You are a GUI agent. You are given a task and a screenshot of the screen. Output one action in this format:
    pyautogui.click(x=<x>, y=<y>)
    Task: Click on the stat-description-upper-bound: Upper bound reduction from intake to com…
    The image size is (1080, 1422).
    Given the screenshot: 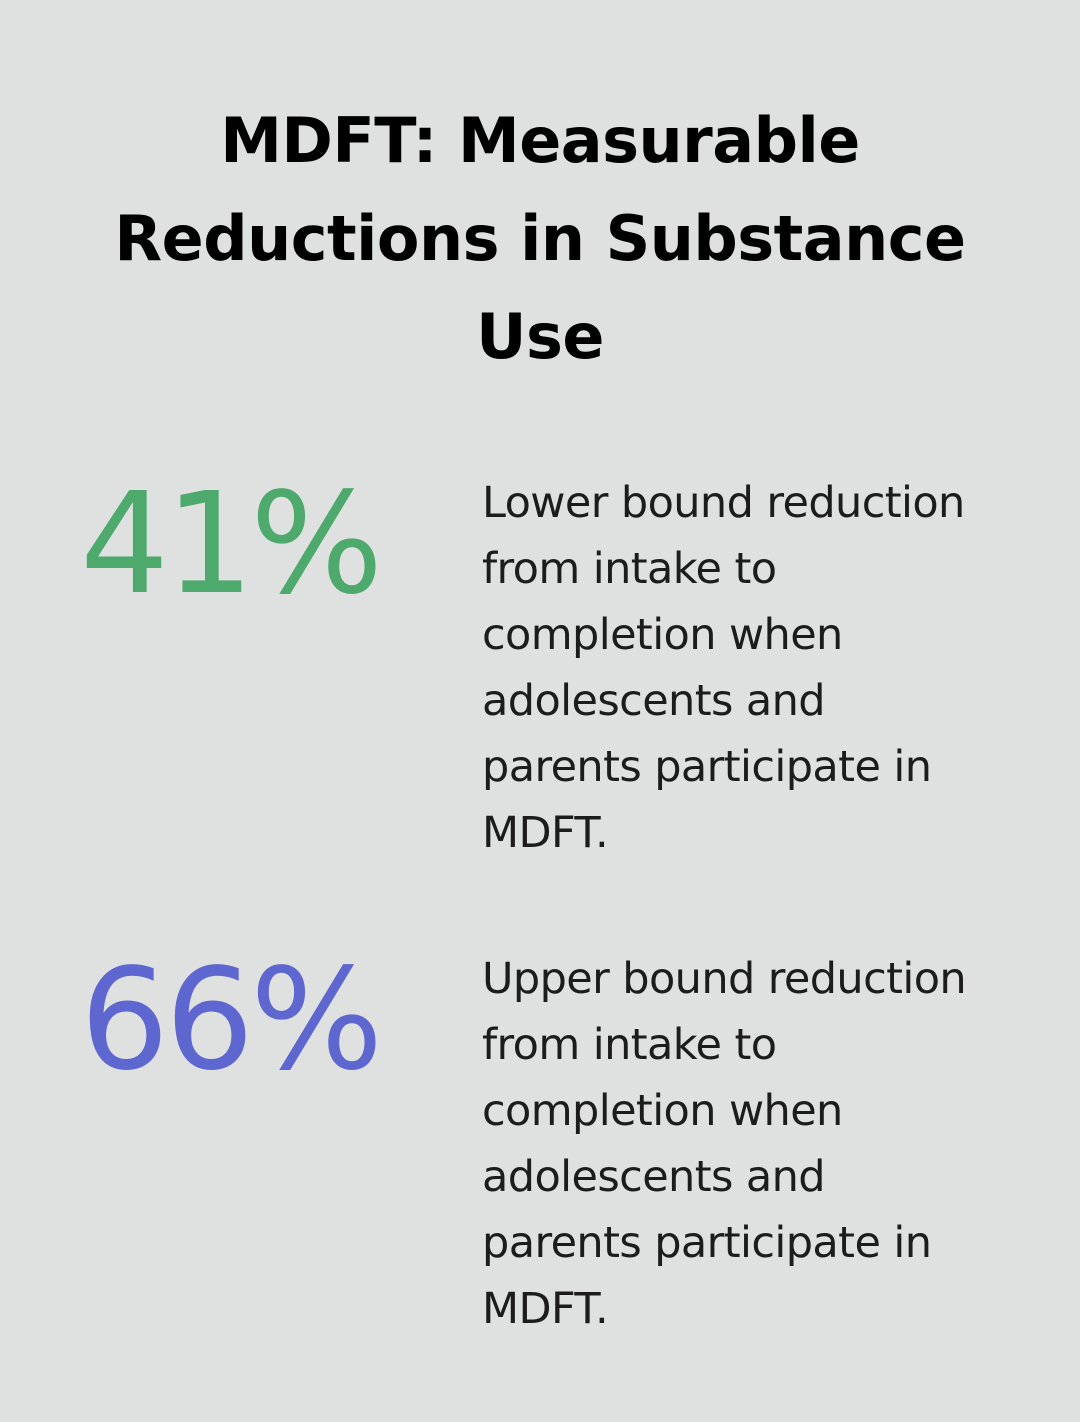 What is the action you would take?
    pyautogui.click(x=724, y=1144)
    